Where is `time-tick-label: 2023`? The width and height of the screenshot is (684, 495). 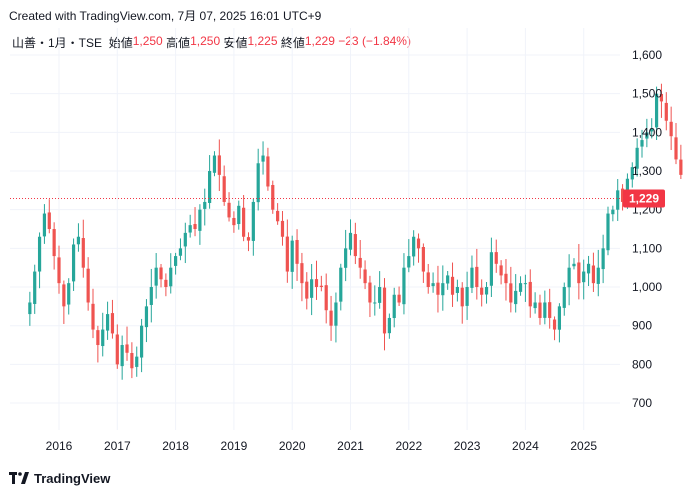 time-tick-label: 2023 is located at coordinates (467, 446).